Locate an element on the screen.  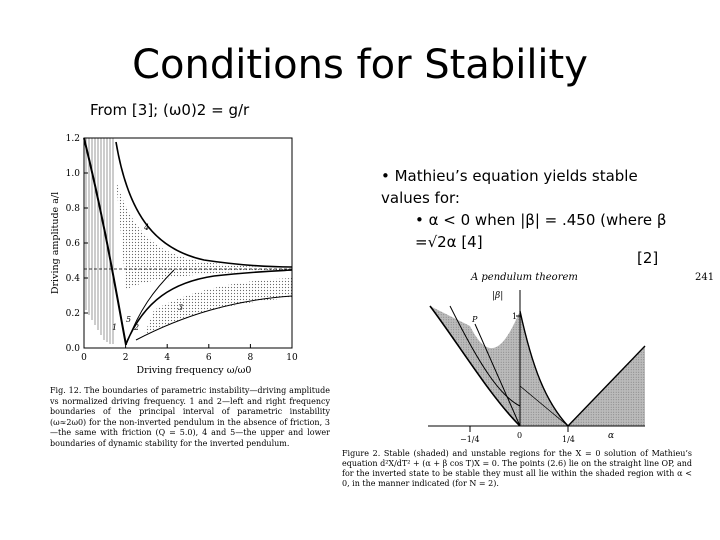
curve-label: 2 is located at coordinates (136, 327).